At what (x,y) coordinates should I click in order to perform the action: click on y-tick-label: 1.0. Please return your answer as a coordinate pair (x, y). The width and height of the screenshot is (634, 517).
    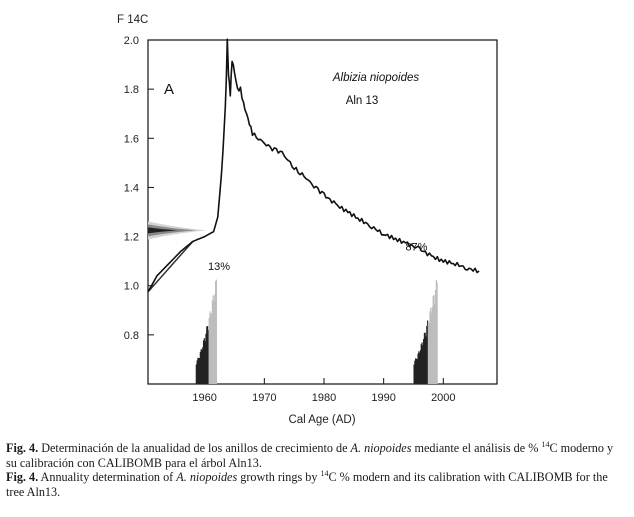
    Looking at the image, I should click on (131, 287).